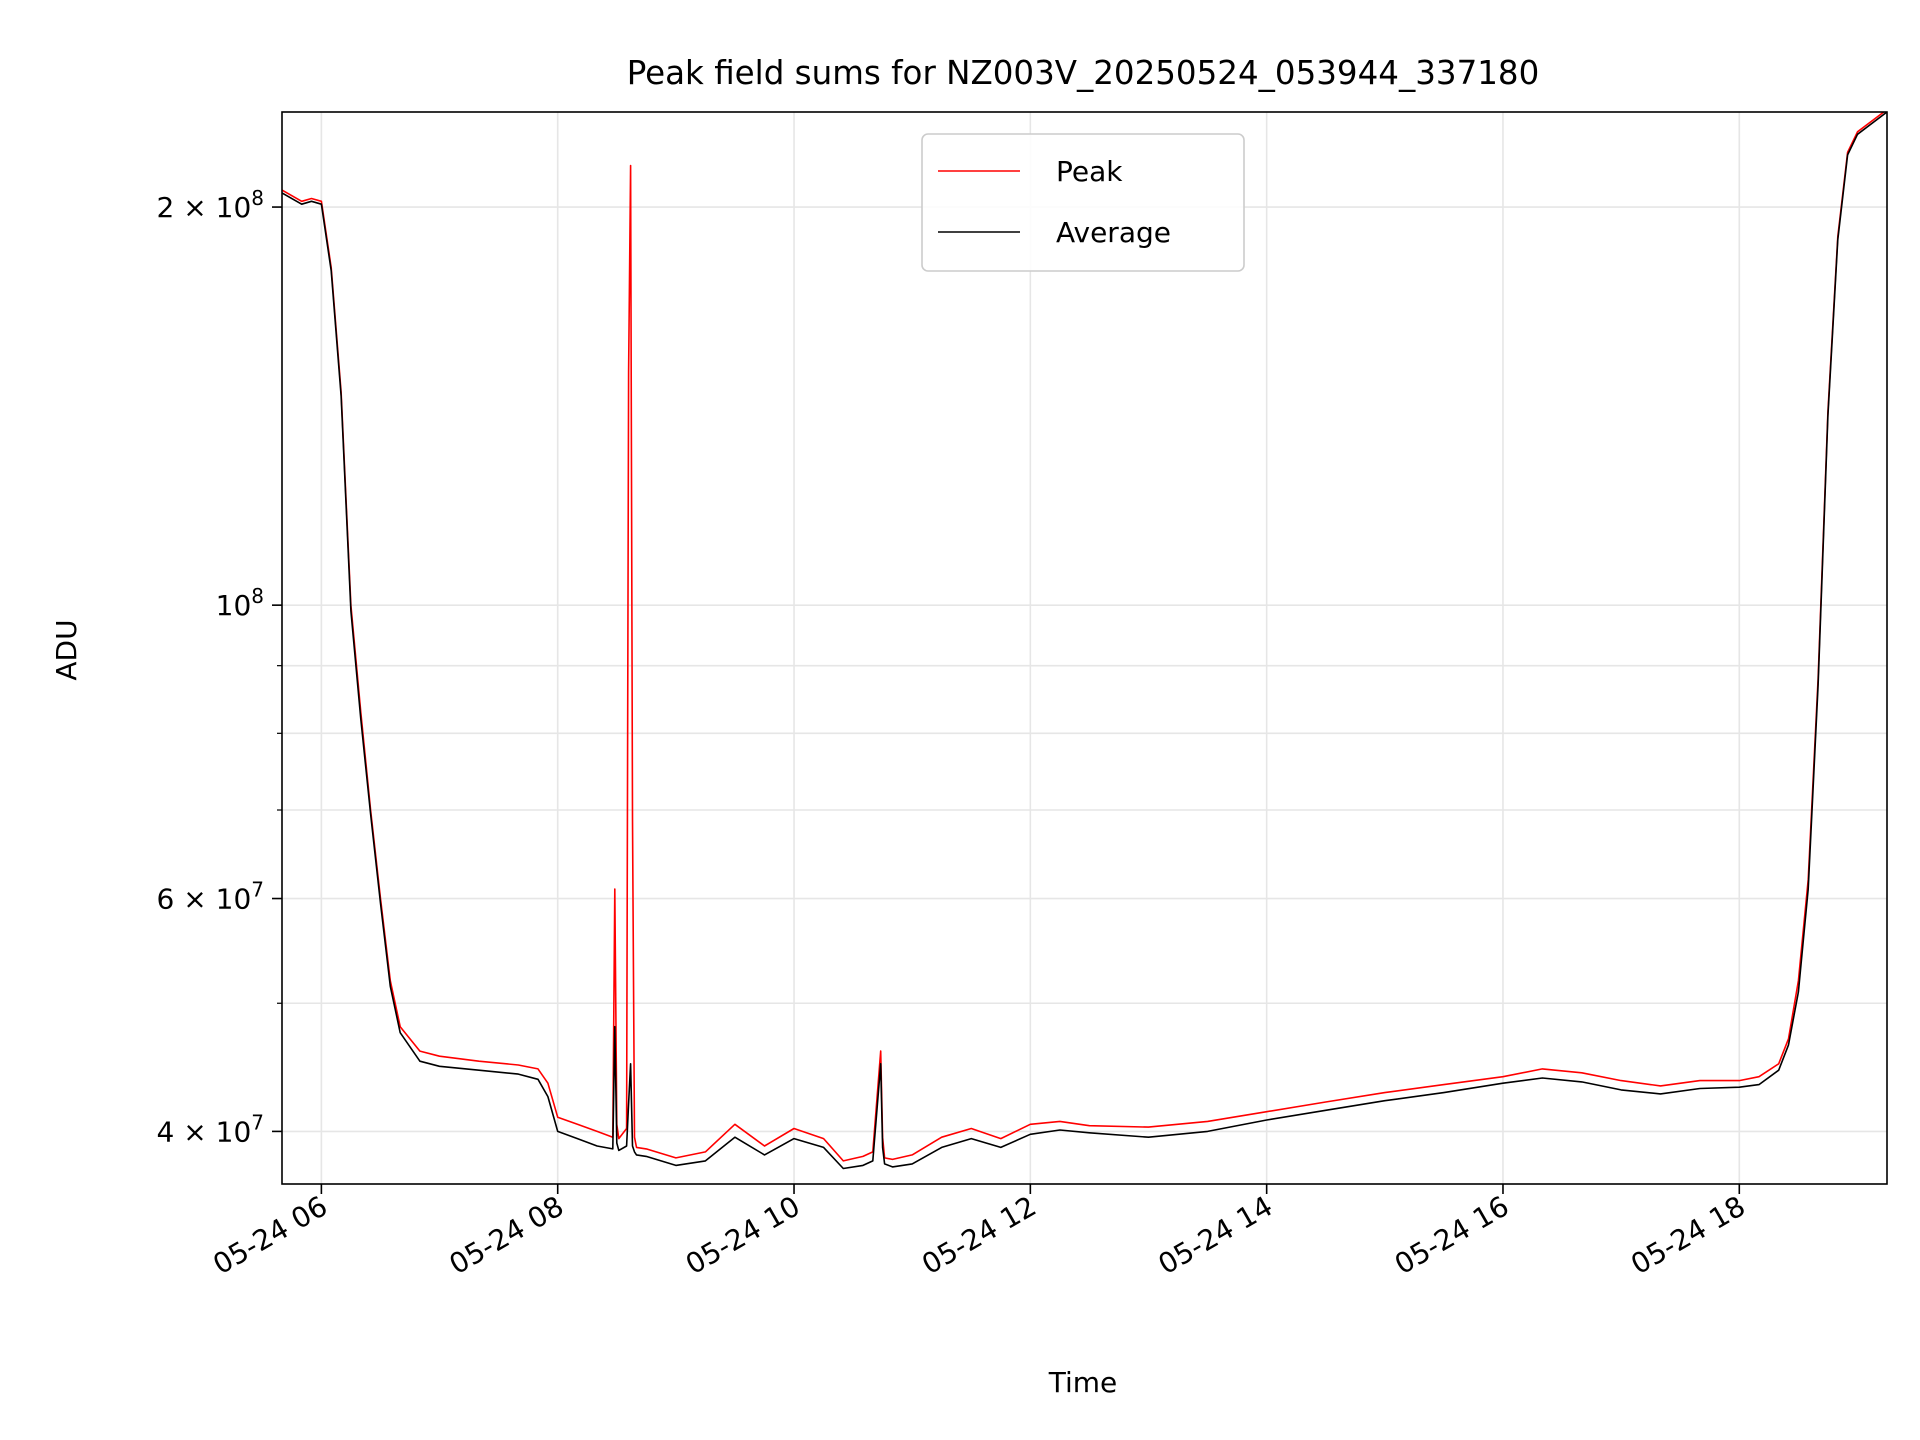 The height and width of the screenshot is (1440, 1920). Describe the element at coordinates (1089, 171) in the screenshot. I see `legend-label-peak: Peak` at that location.